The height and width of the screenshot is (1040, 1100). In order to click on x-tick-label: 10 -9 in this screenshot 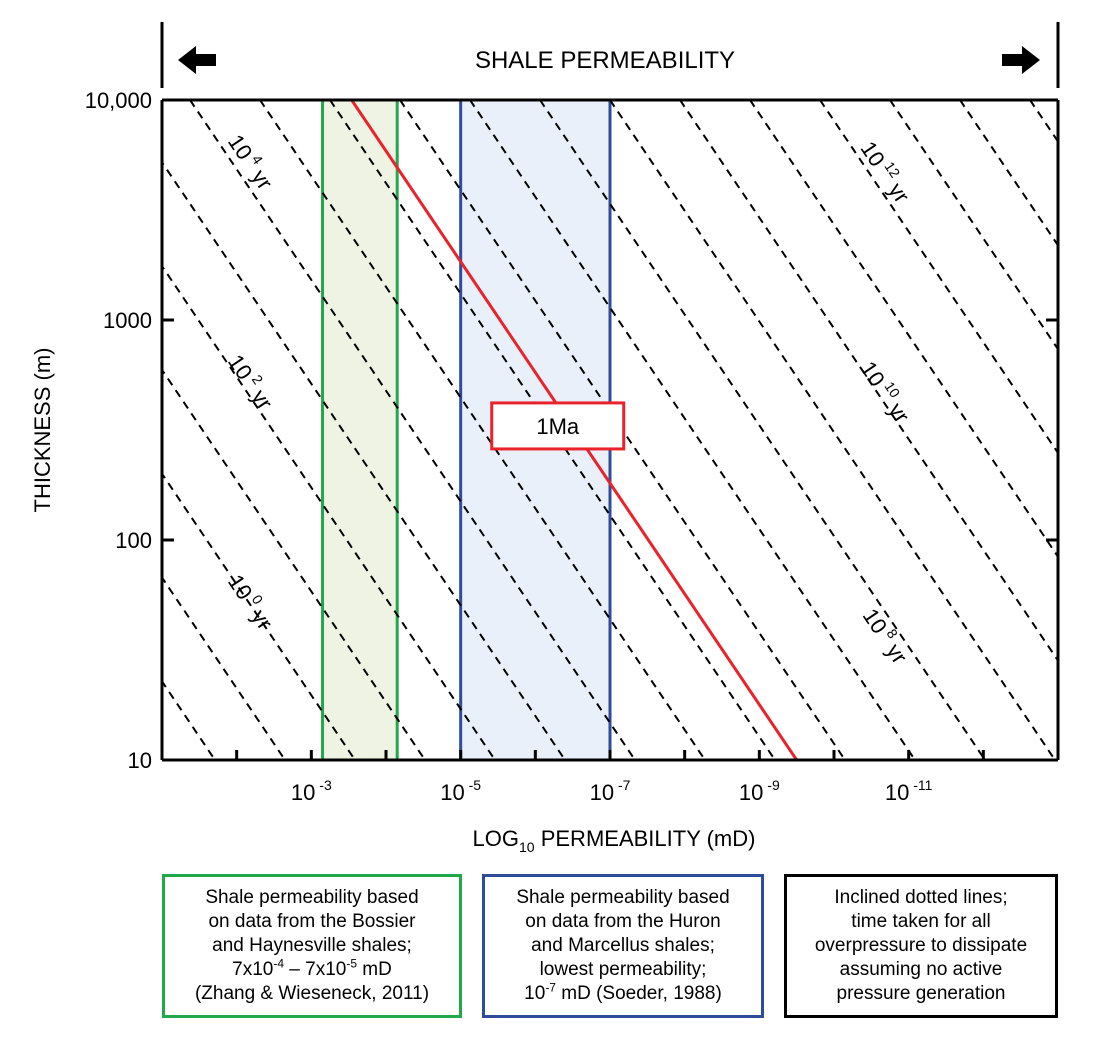, I will do `click(759, 791)`.